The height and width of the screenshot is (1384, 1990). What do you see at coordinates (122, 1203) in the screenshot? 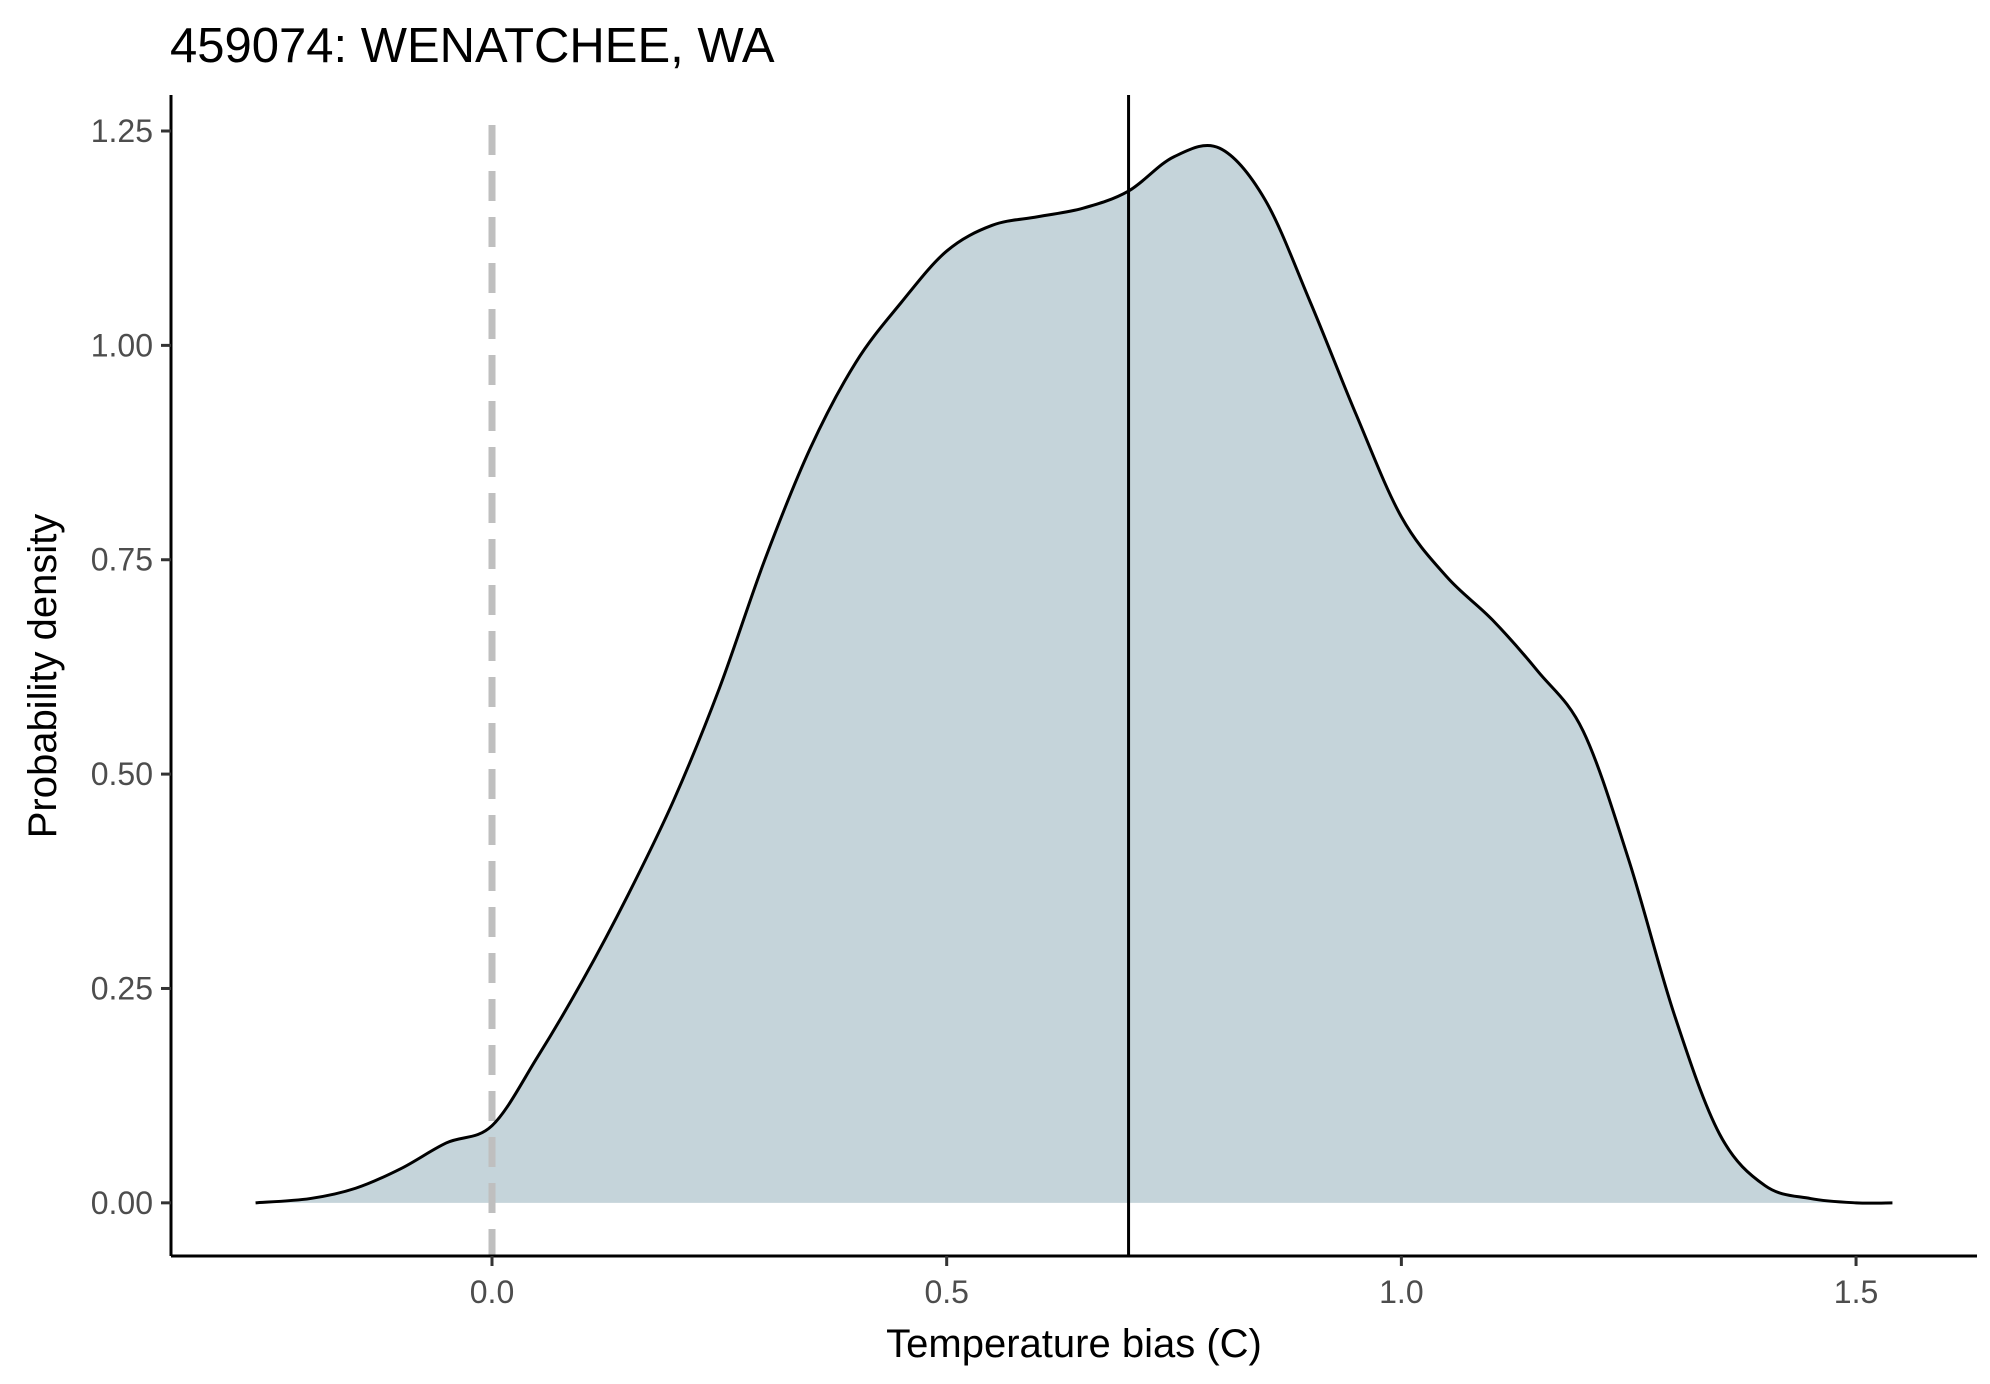
I see `y-tick-label: 0.00` at bounding box center [122, 1203].